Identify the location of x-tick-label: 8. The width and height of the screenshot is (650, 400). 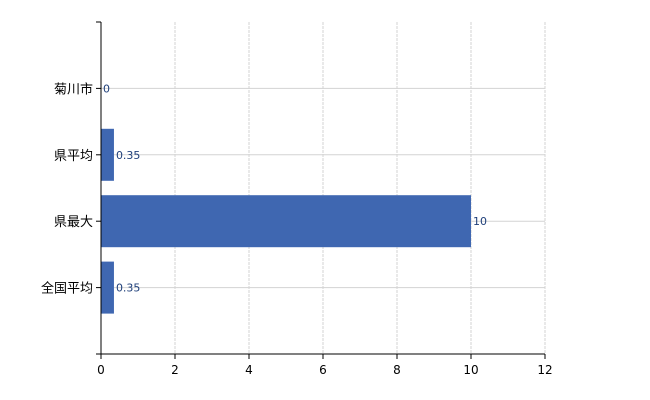
(397, 370).